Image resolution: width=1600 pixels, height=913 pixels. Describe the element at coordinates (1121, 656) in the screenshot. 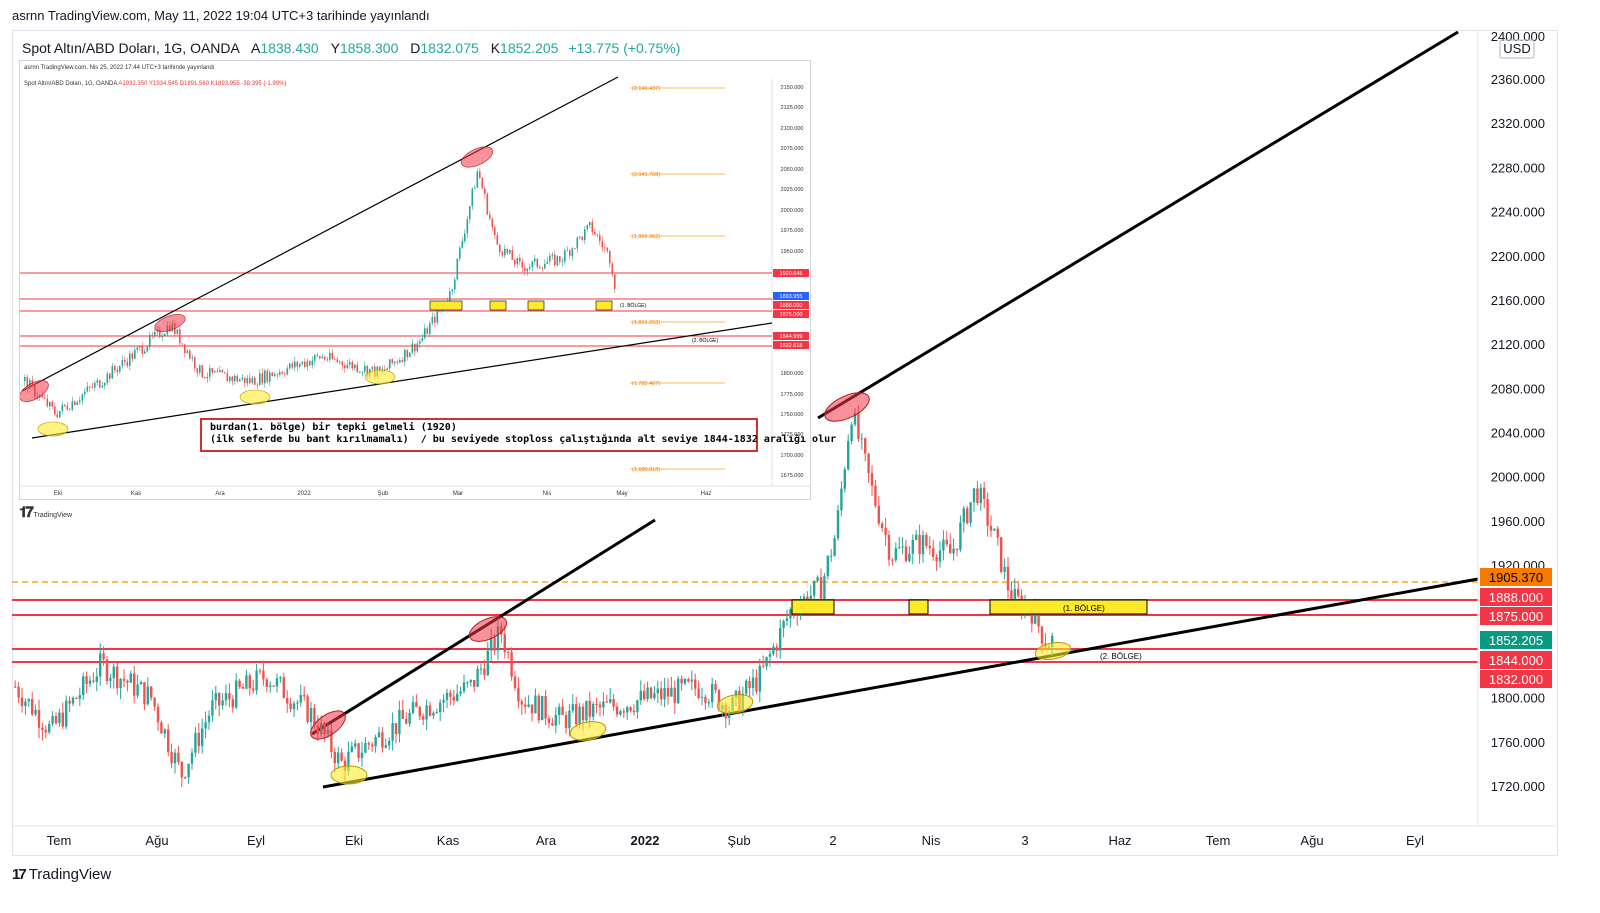

I see `zone2-label: (2. BÖLGE)` at that location.